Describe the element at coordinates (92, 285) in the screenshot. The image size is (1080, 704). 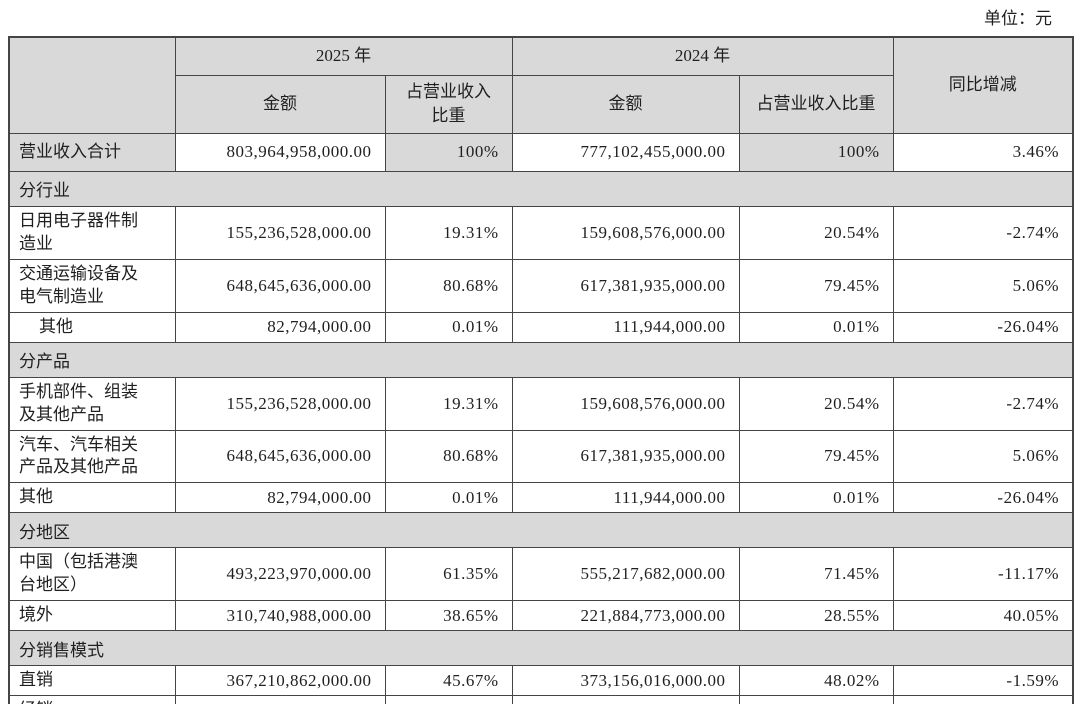
I see `row-label: 交通运输设备及 电气制造业` at that location.